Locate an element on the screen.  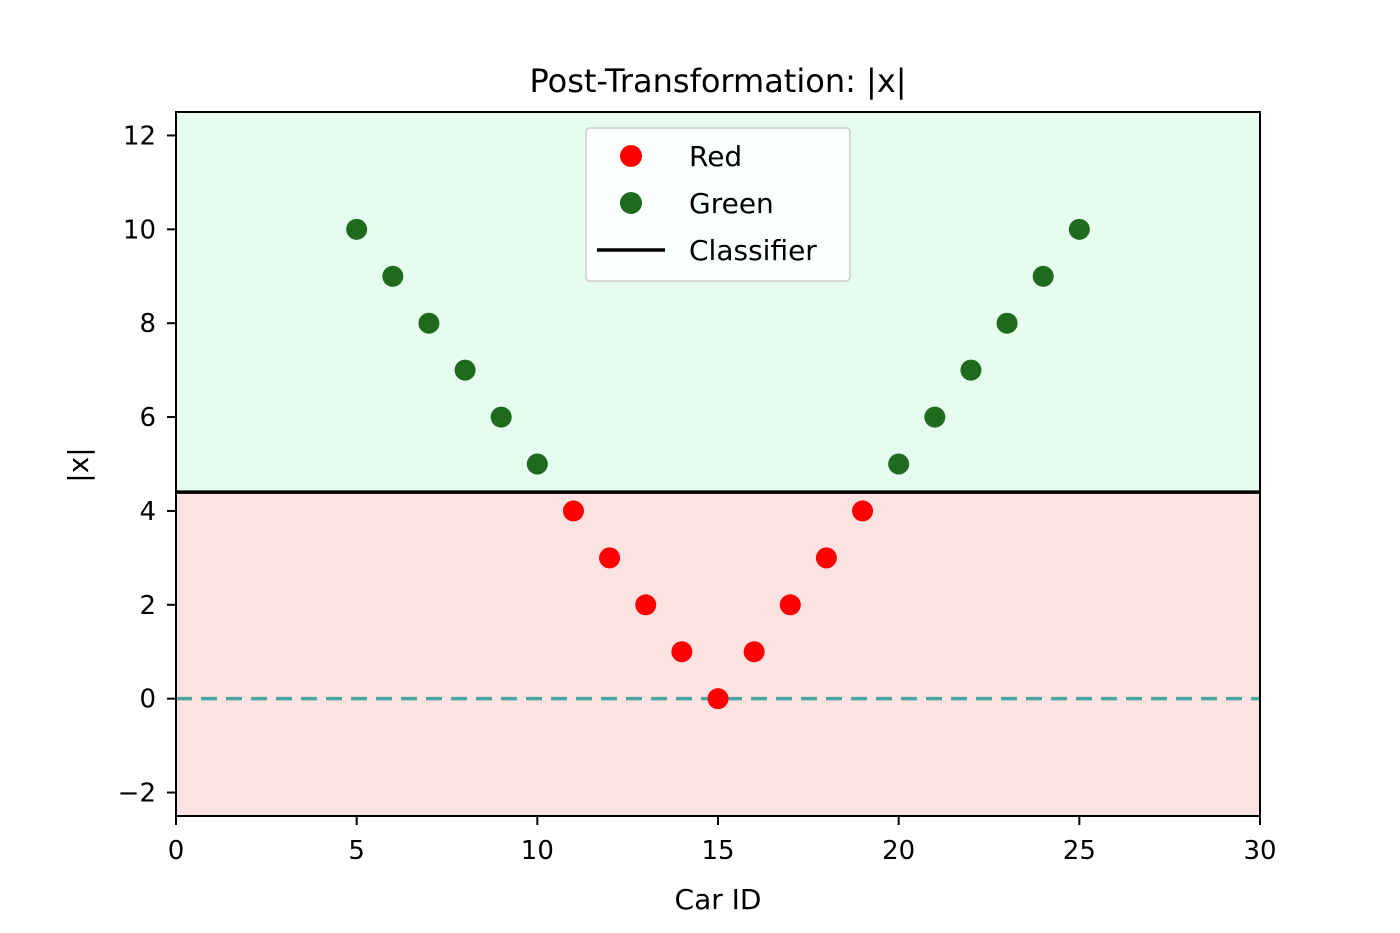
y-axis-label: |x| is located at coordinates (78, 464).